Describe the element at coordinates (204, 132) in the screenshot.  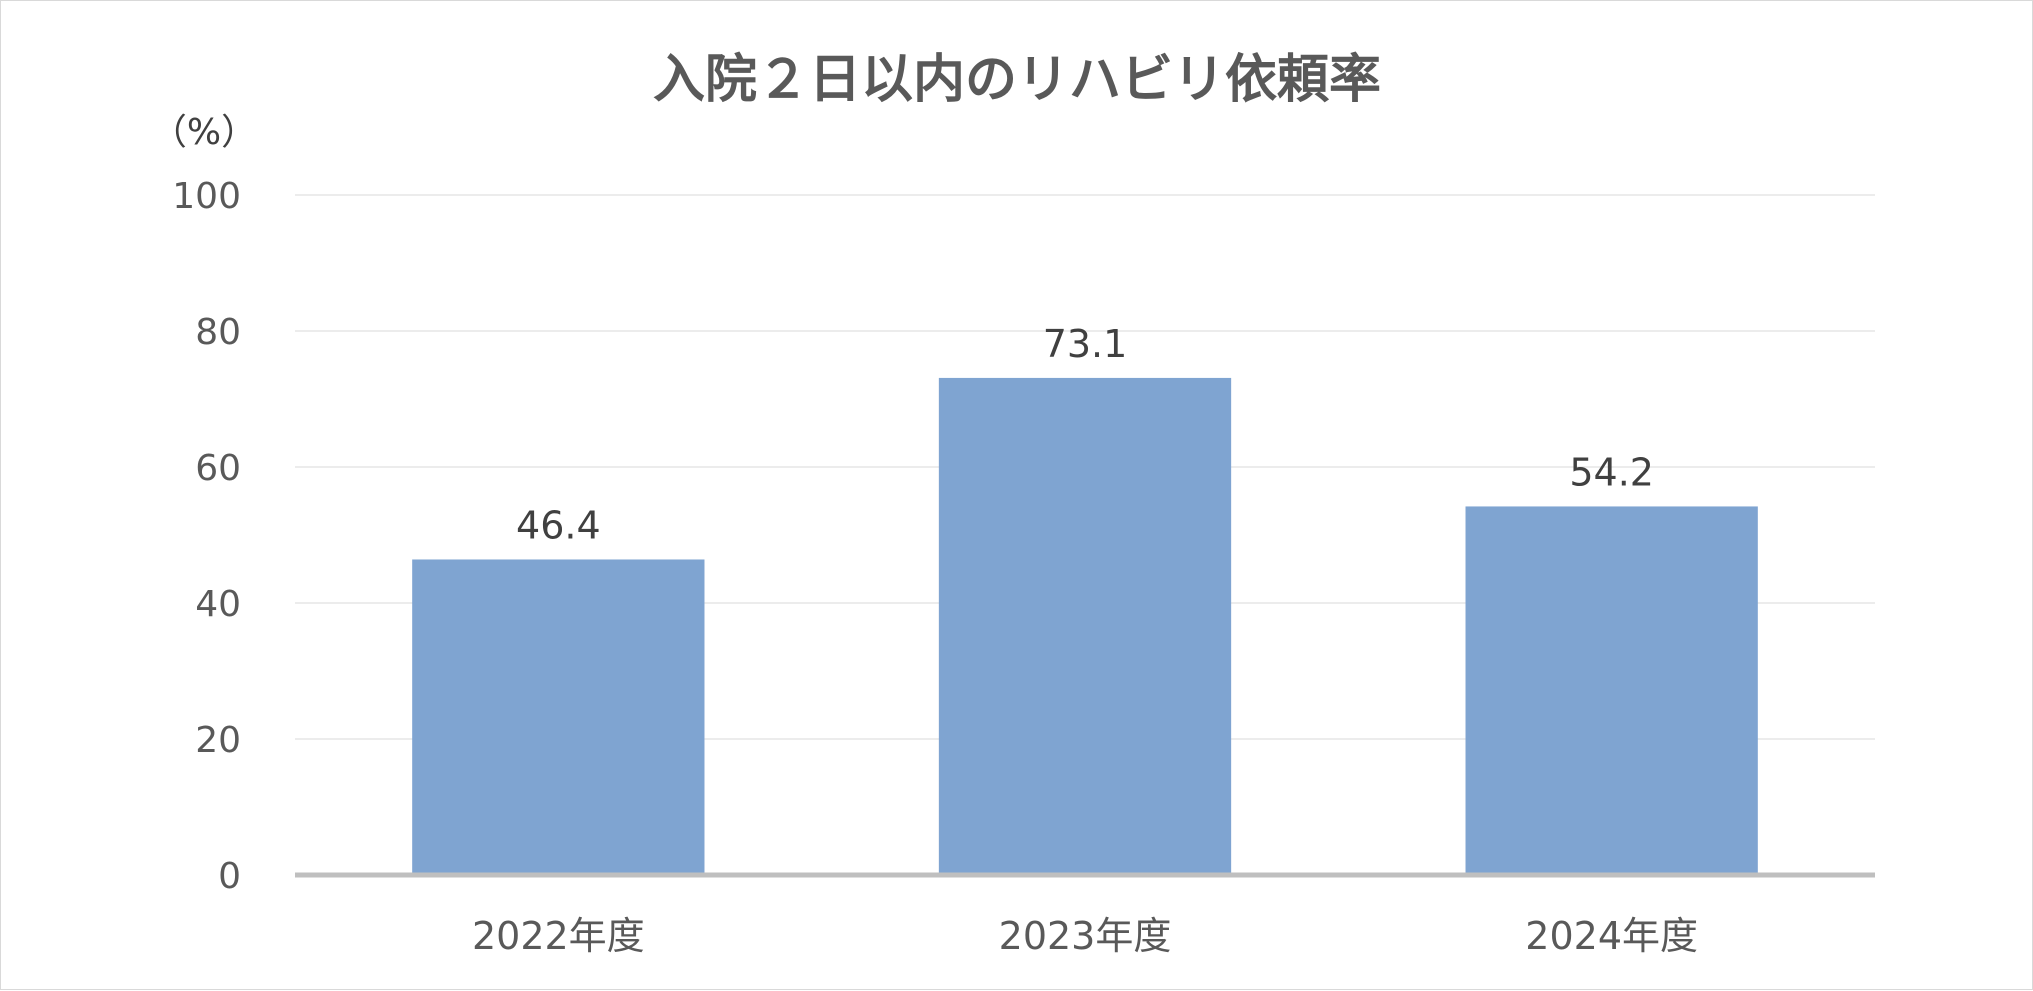
I see `y-axis-unit-label: （%）` at that location.